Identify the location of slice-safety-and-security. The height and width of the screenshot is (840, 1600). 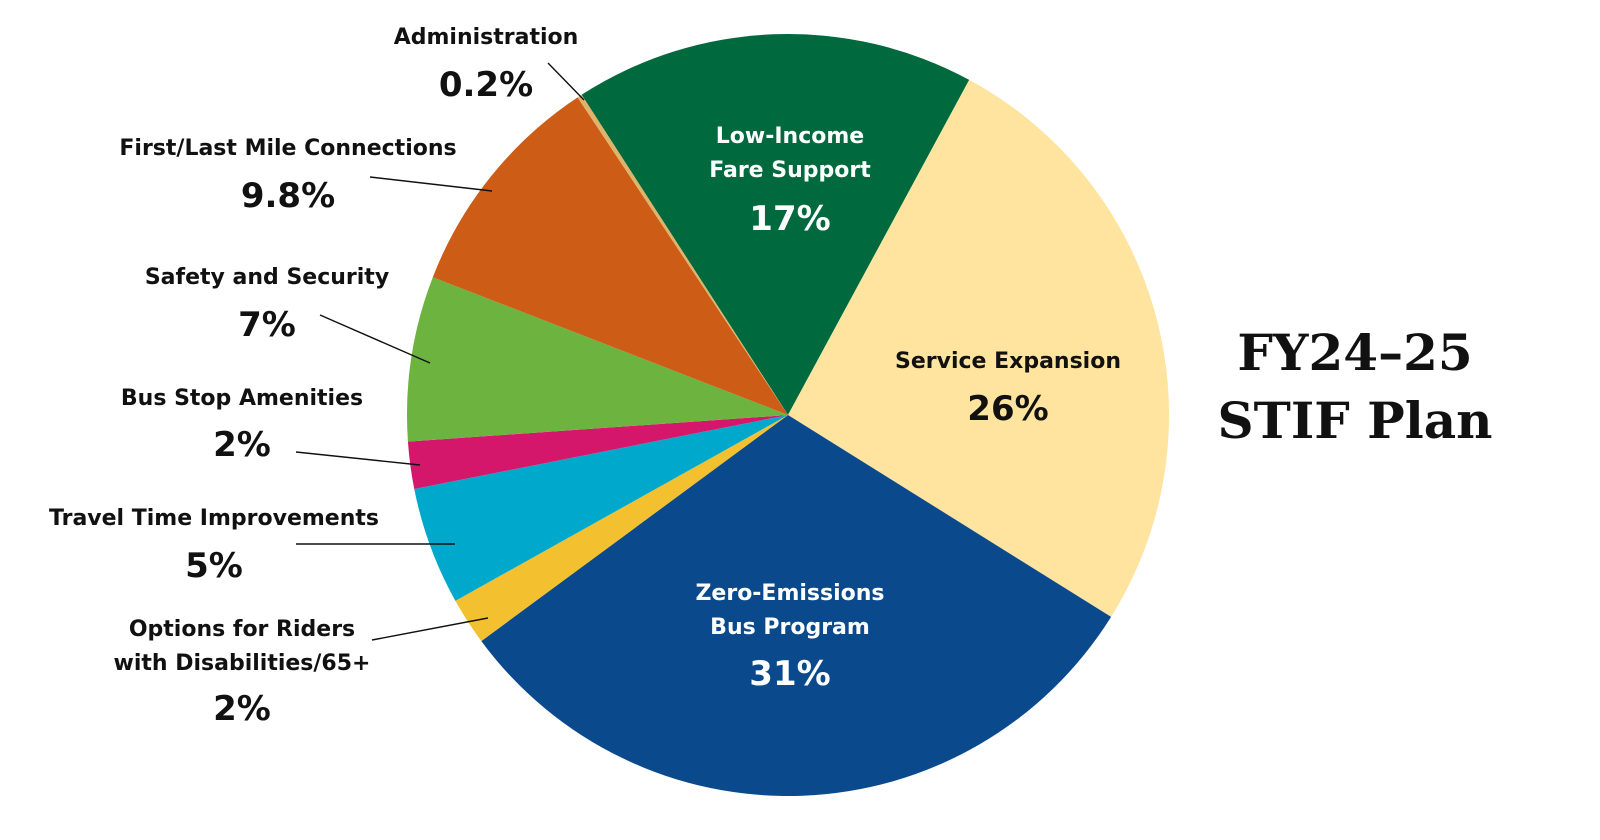
(597, 359).